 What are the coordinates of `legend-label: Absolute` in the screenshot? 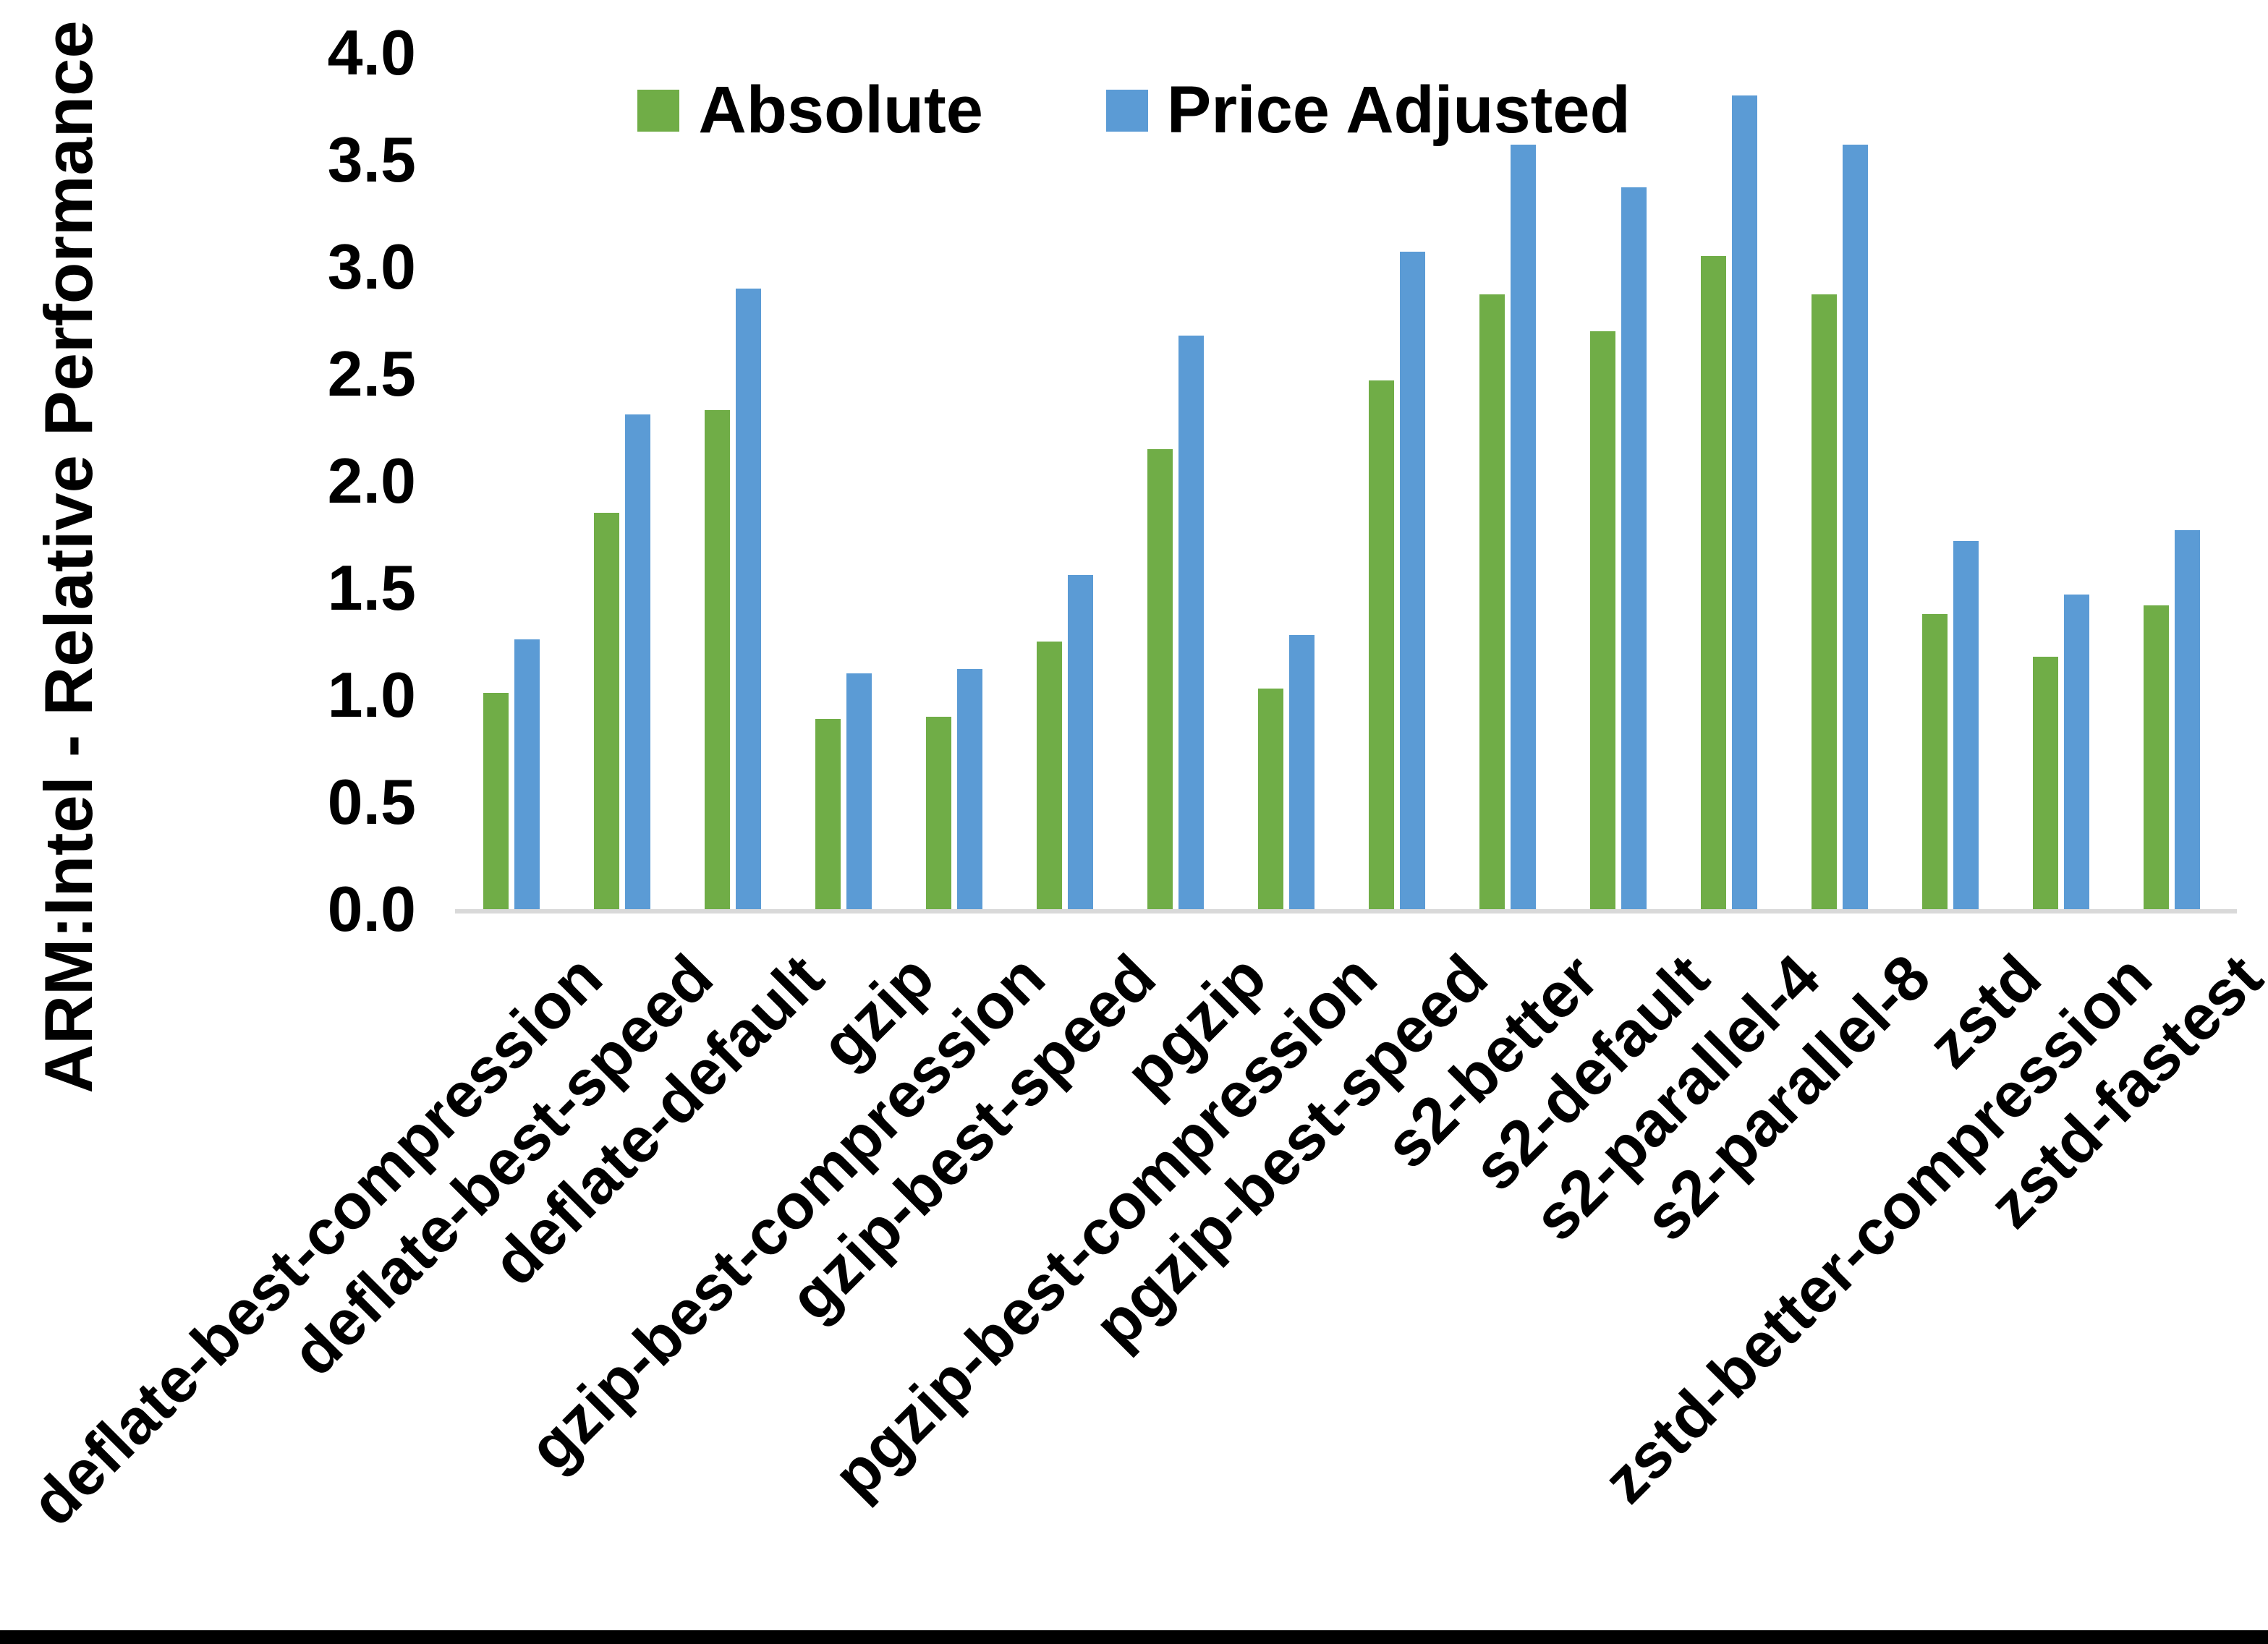 It's located at (841, 110).